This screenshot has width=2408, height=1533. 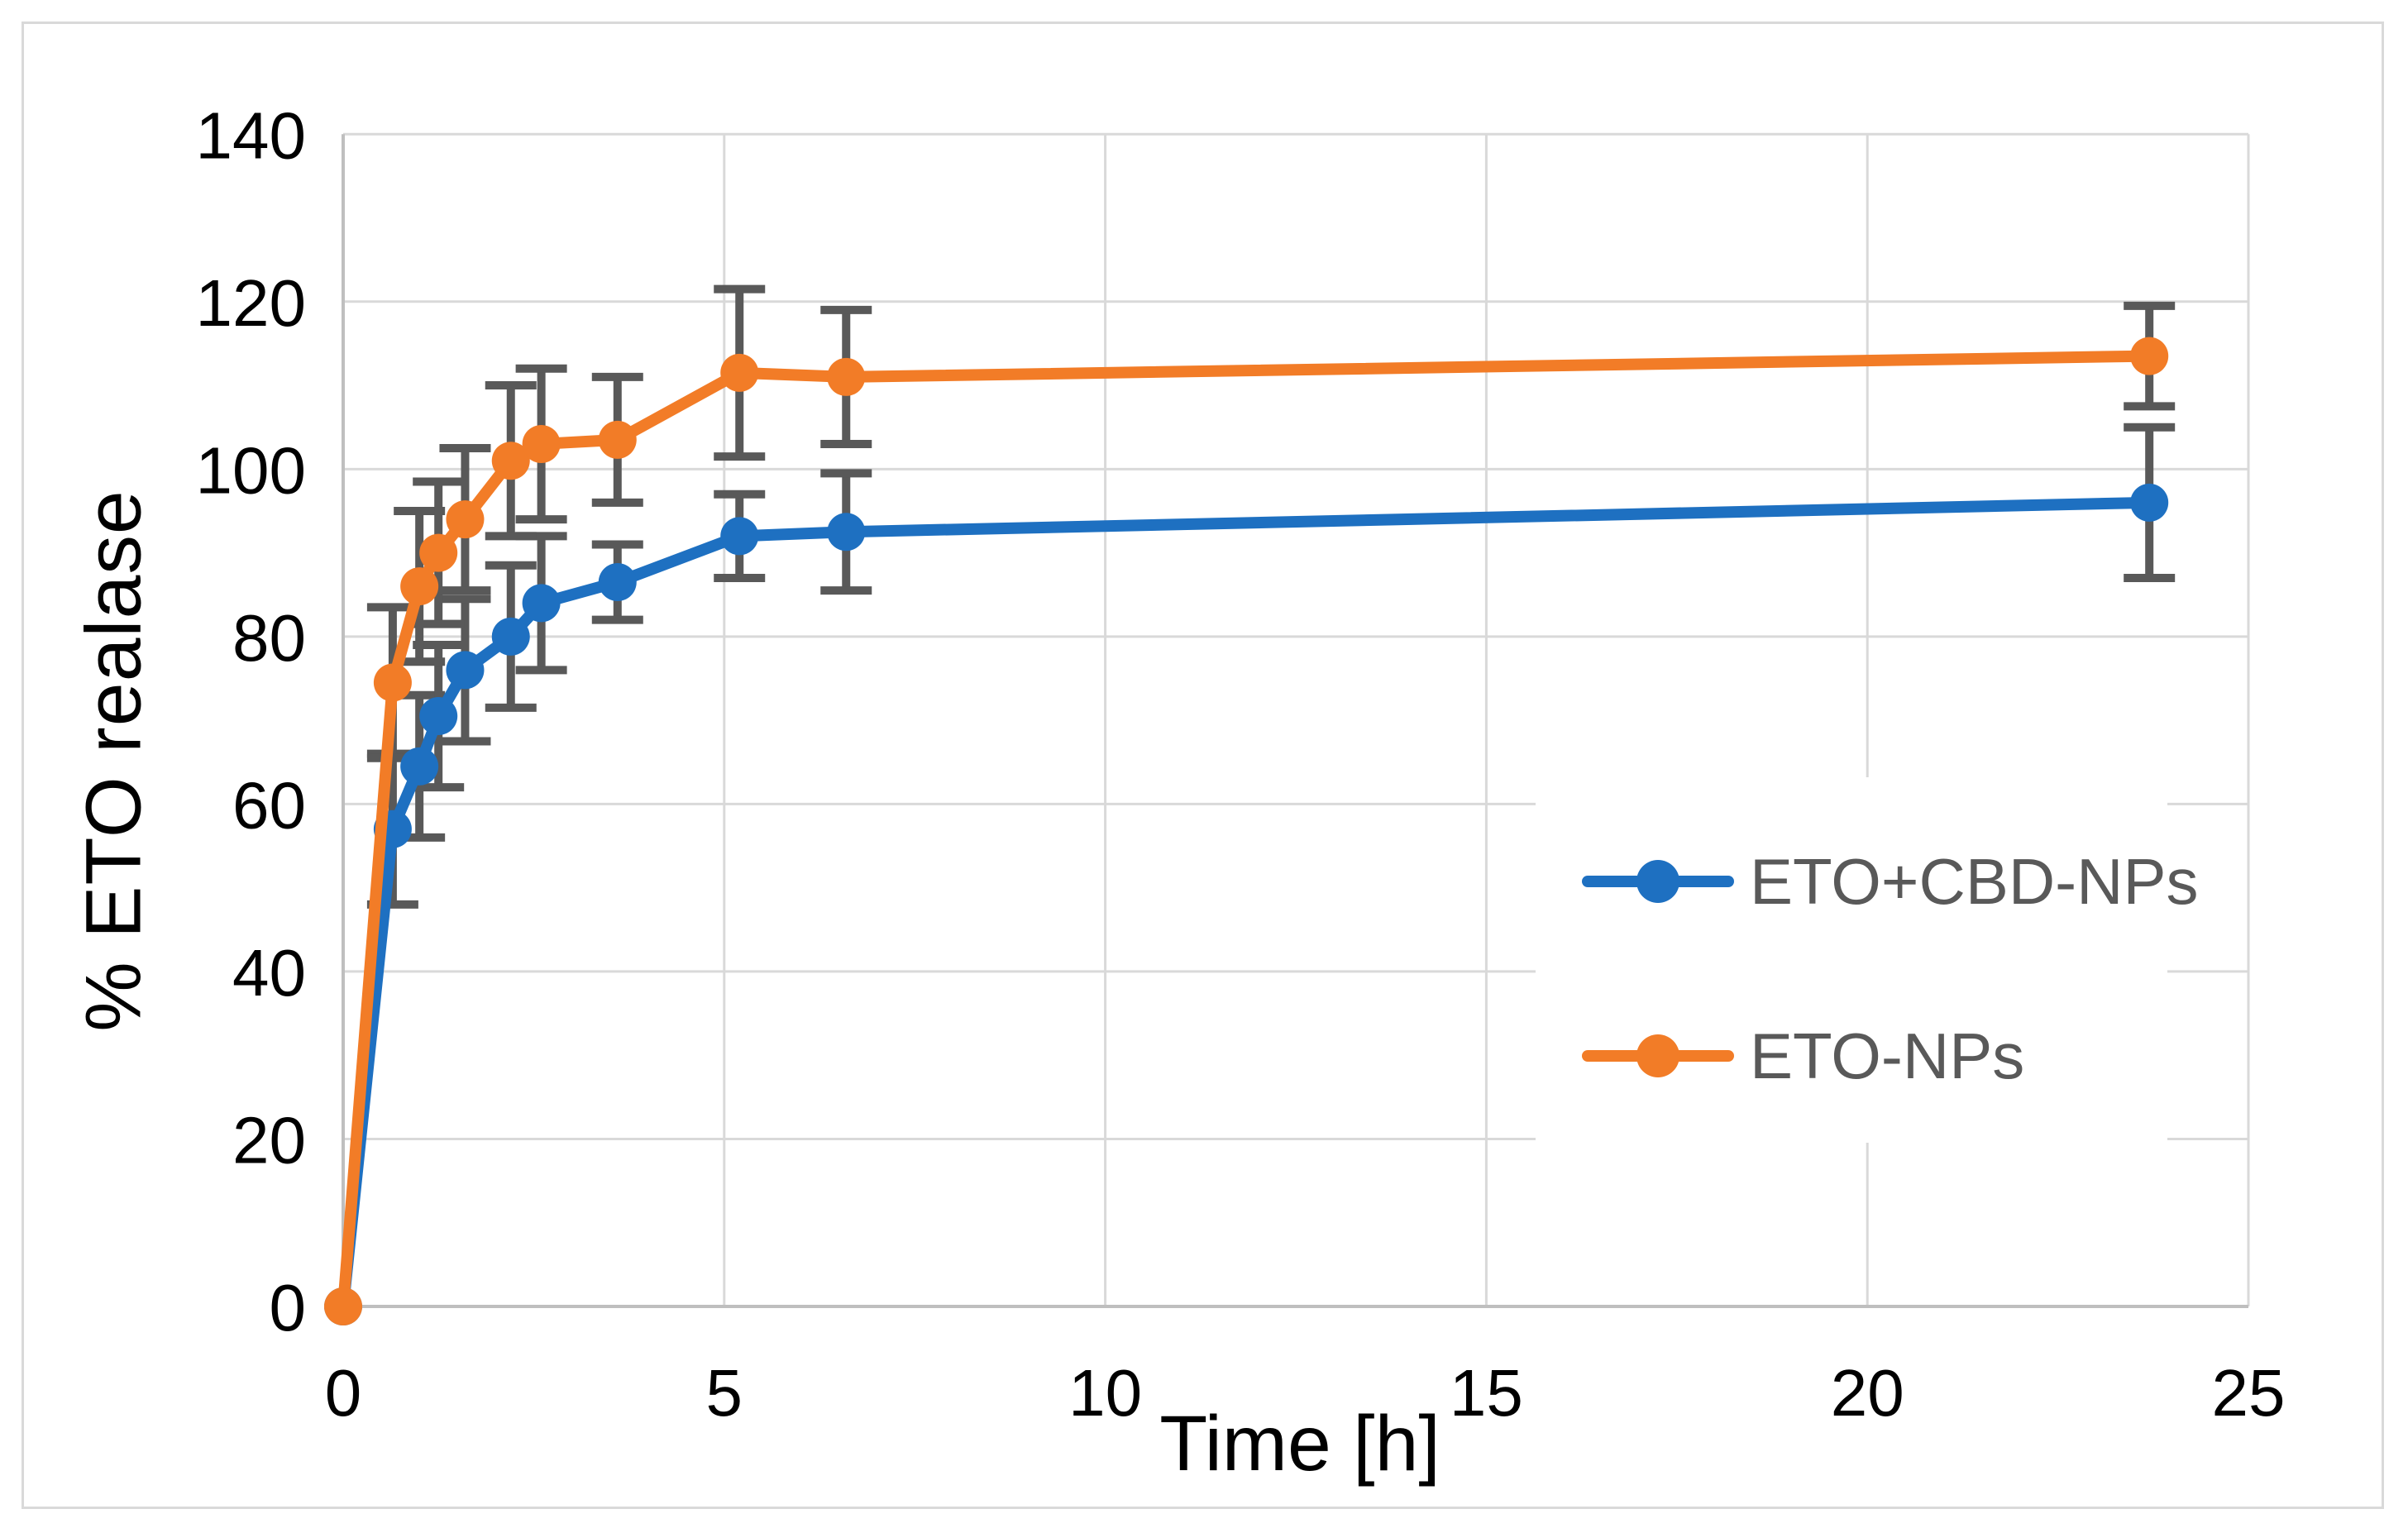 What do you see at coordinates (269, 805) in the screenshot?
I see `y-tick-label: 60` at bounding box center [269, 805].